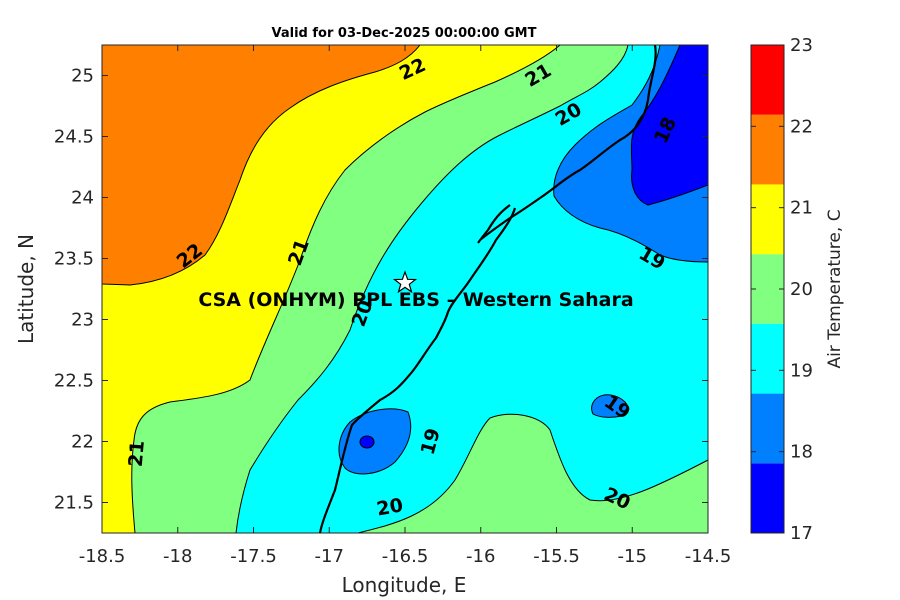 This screenshot has width=900, height=600. Describe the element at coordinates (480, 556) in the screenshot. I see `x-tick-label: -16` at that location.